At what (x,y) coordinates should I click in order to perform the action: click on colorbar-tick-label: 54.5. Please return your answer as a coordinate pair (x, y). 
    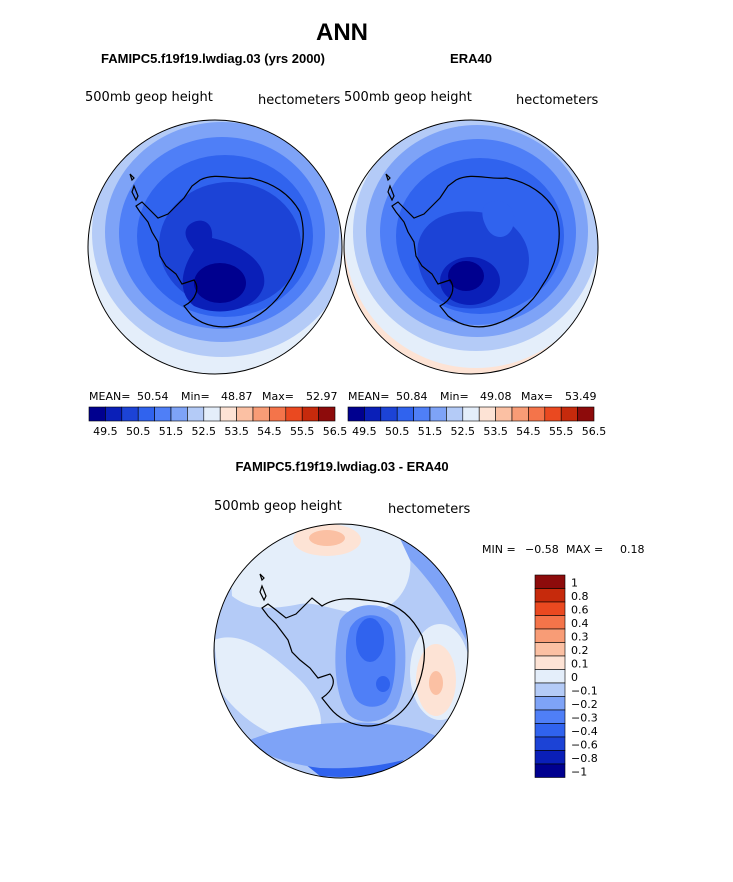
    Looking at the image, I should click on (269, 431).